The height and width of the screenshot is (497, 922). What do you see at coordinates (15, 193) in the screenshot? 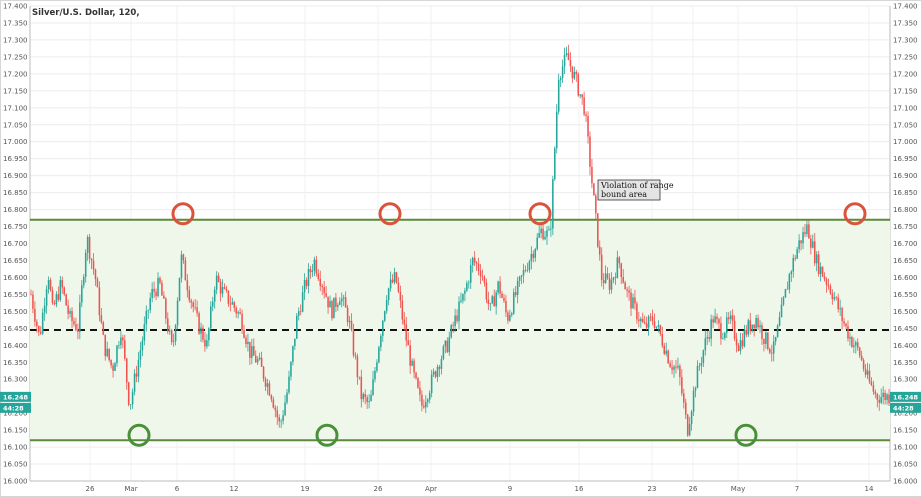
I see `y-tick-label-left: 16.850` at bounding box center [15, 193].